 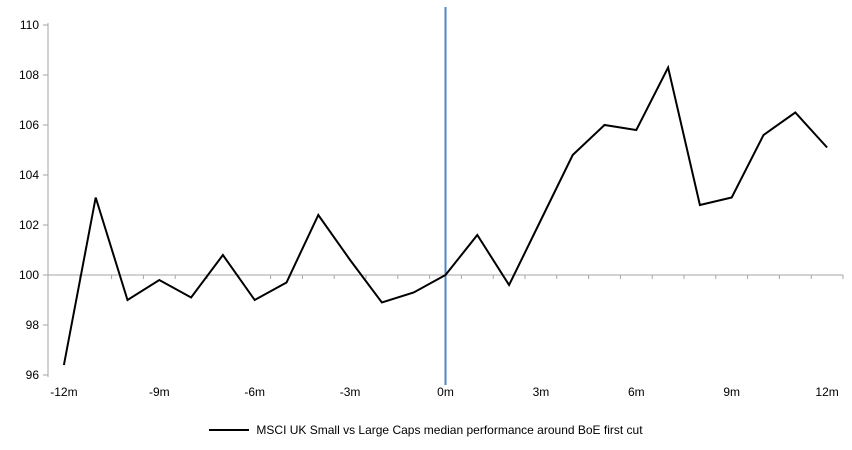 I want to click on x-tick-label: -6m, so click(x=254, y=392).